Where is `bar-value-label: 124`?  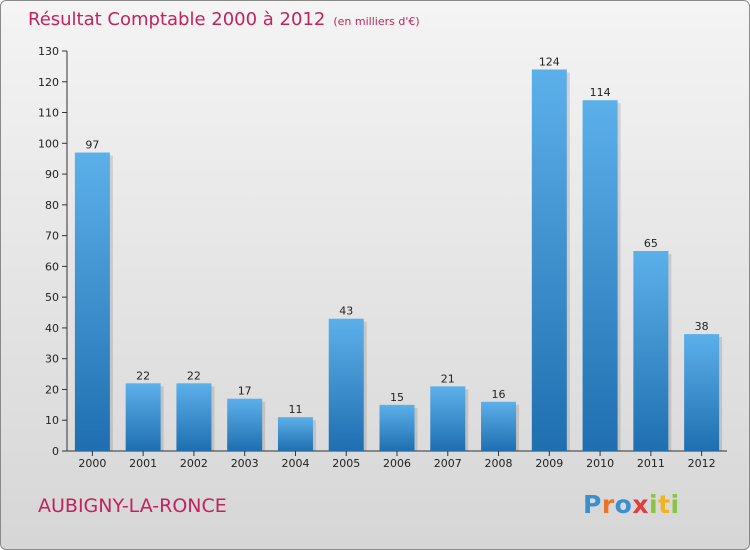 bar-value-label: 124 is located at coordinates (549, 61).